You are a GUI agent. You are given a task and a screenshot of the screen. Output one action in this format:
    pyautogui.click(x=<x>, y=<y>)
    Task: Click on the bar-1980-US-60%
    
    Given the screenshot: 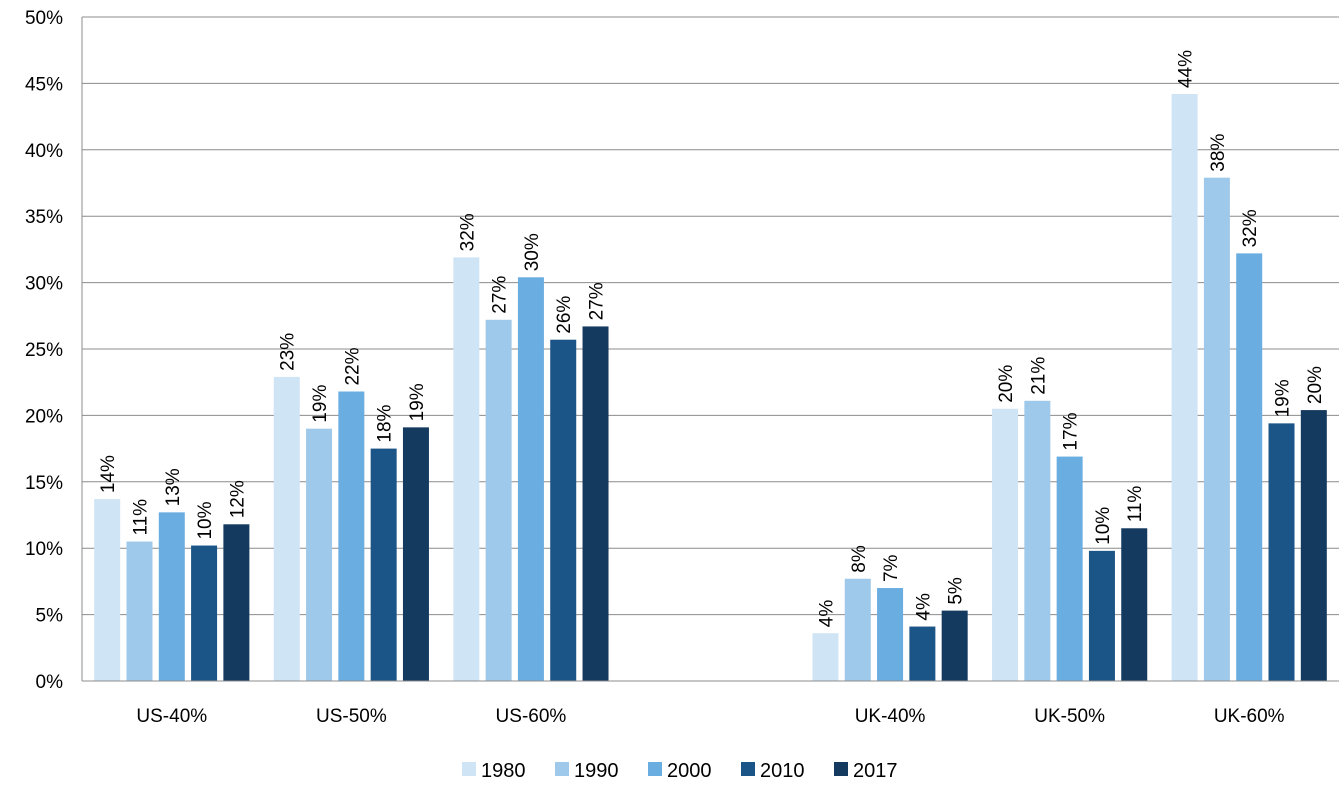 What is the action you would take?
    pyautogui.click(x=466, y=469)
    